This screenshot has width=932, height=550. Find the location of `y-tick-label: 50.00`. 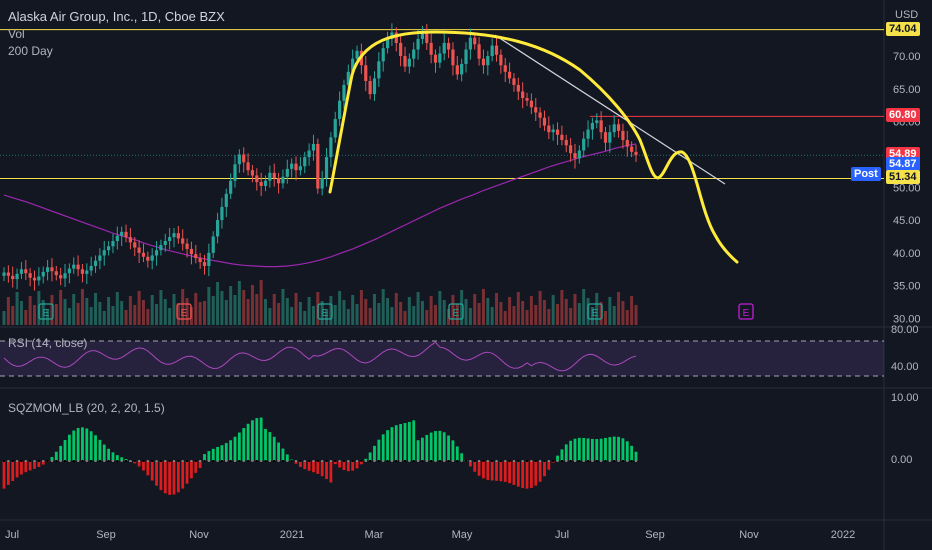

y-tick-label: 50.00 is located at coordinates (907, 188).